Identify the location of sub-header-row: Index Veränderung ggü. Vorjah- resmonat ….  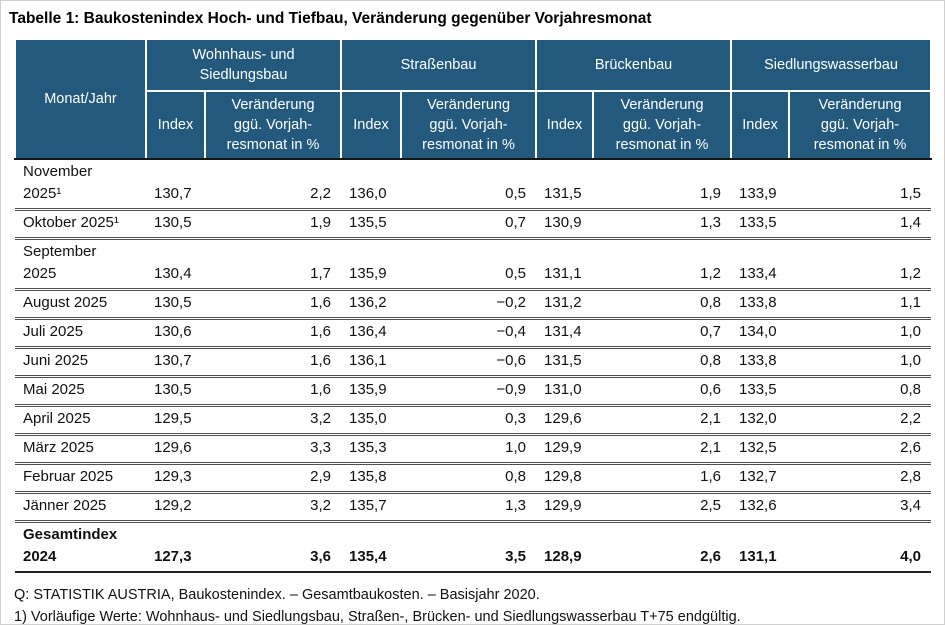
(474, 125).